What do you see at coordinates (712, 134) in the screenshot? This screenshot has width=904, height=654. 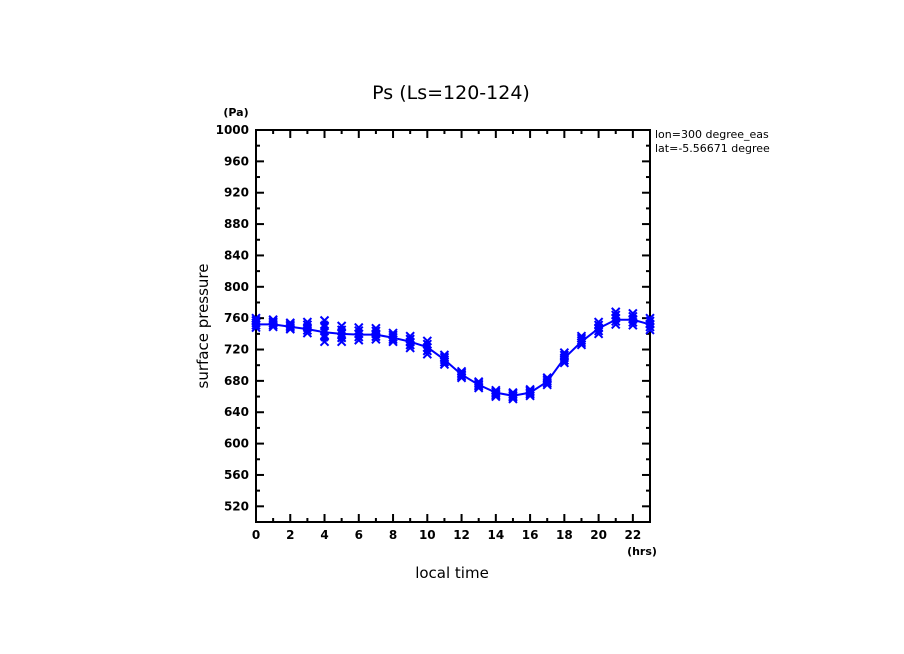 I see `annotation-lon: lon=300 degree_eas` at bounding box center [712, 134].